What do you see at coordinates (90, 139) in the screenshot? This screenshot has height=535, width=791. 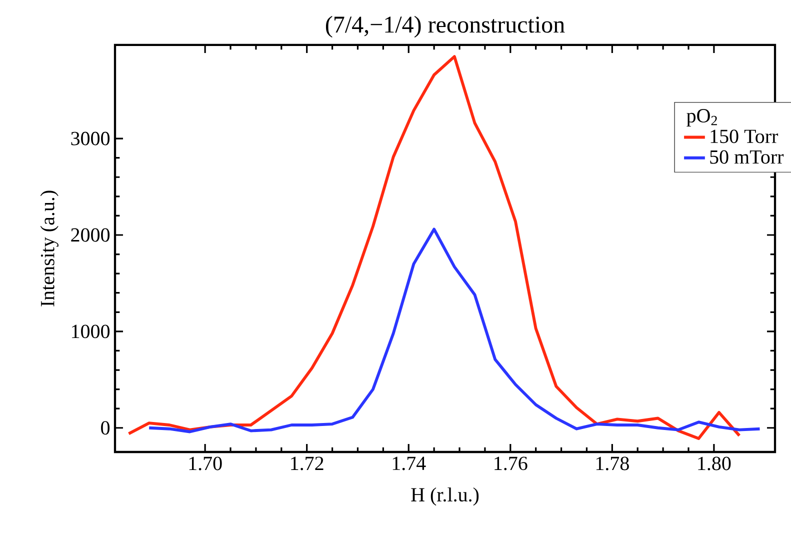 I see `y-tick-label: 3000` at bounding box center [90, 139].